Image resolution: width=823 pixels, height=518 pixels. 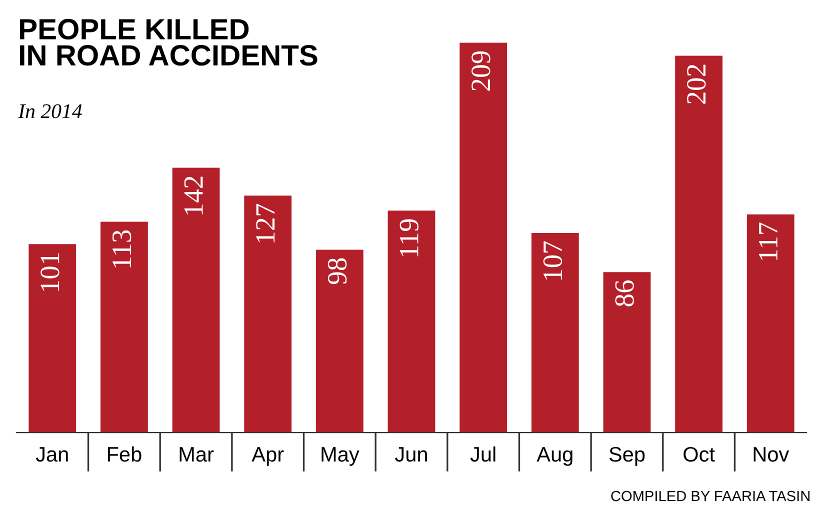 I want to click on text: In 2014, so click(x=50, y=111).